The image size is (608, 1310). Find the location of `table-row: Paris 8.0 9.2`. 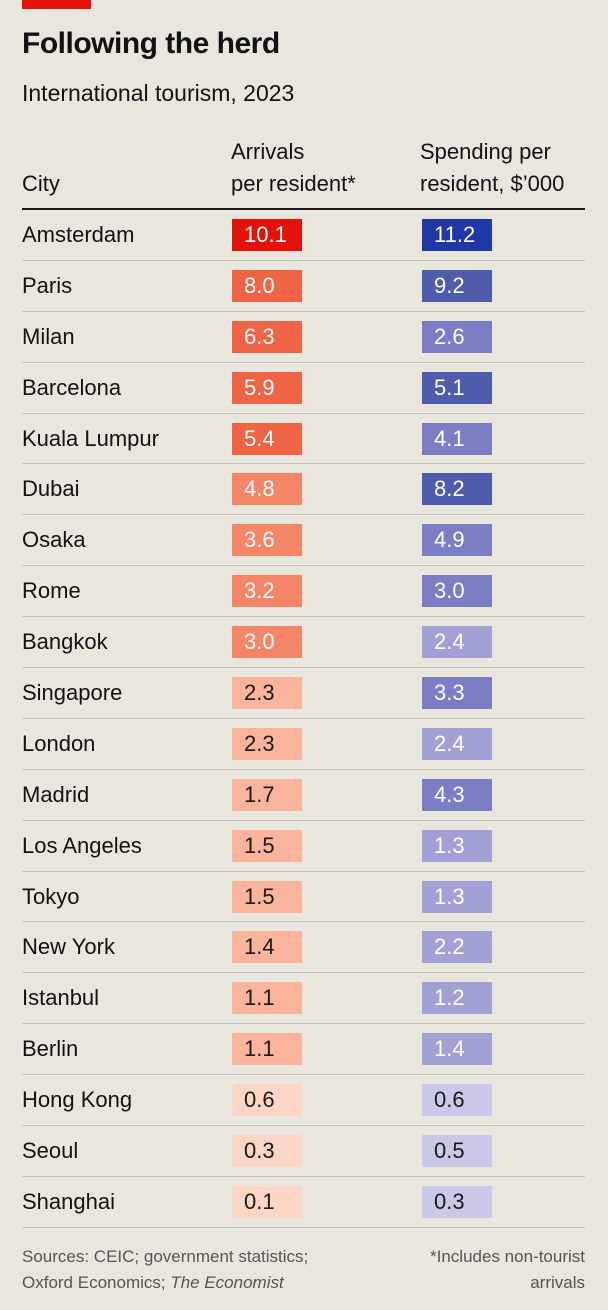

table-row: Paris 8.0 9.2 is located at coordinates (304, 286).